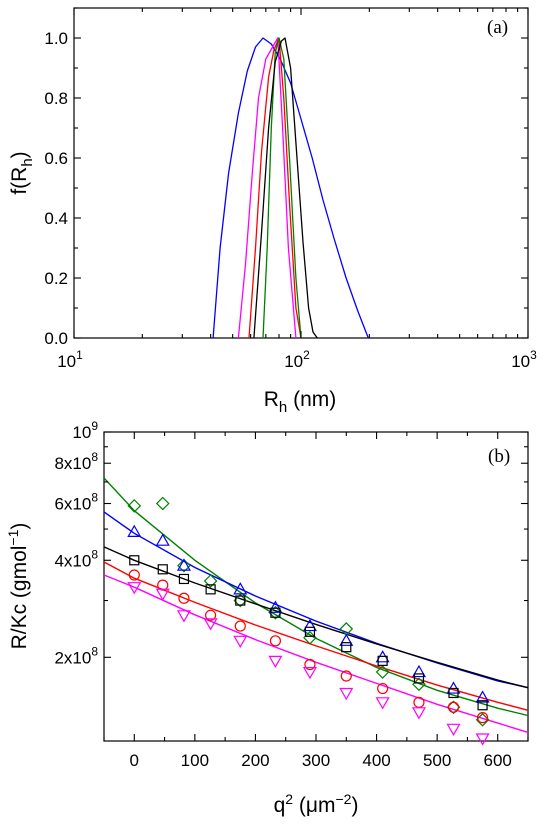 This screenshot has height=828, width=550. I want to click on panel-b-x-axis-title-sup: 2, so click(289, 799).